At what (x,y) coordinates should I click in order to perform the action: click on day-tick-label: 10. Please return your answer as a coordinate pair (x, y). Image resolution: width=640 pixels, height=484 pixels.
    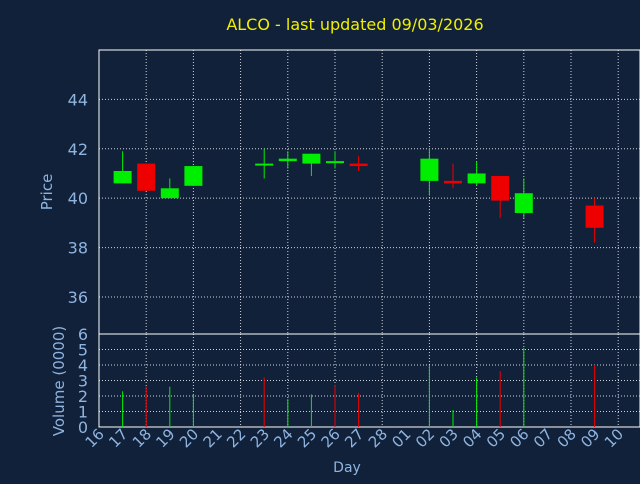
    Looking at the image, I should click on (614, 438).